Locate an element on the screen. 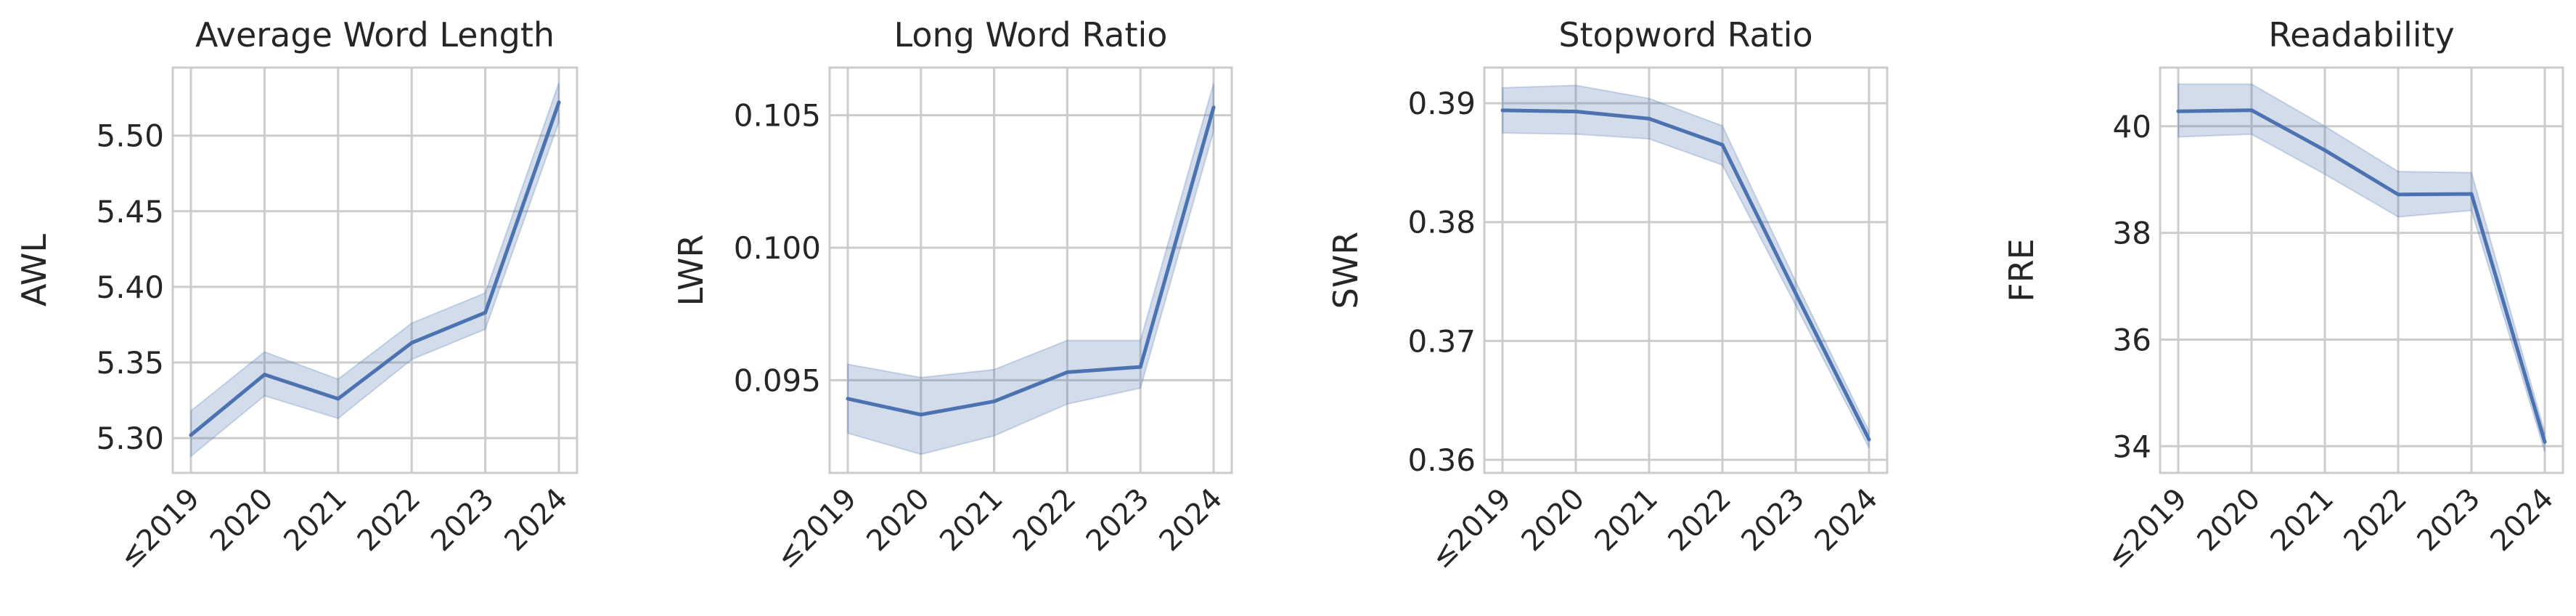  y-tick-label: 5.40 is located at coordinates (130, 287).